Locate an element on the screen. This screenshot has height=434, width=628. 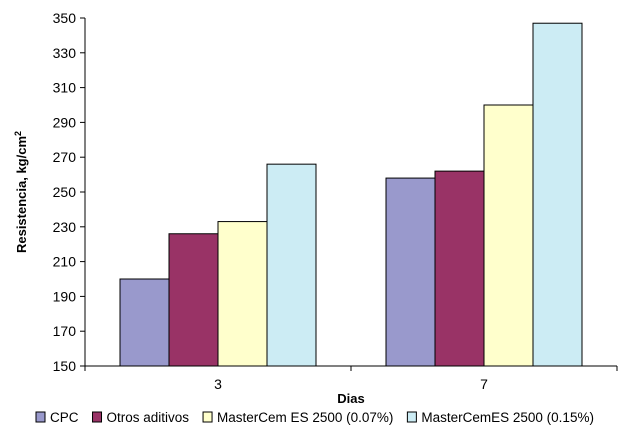
y-tick-label: 310 is located at coordinates (65, 88).